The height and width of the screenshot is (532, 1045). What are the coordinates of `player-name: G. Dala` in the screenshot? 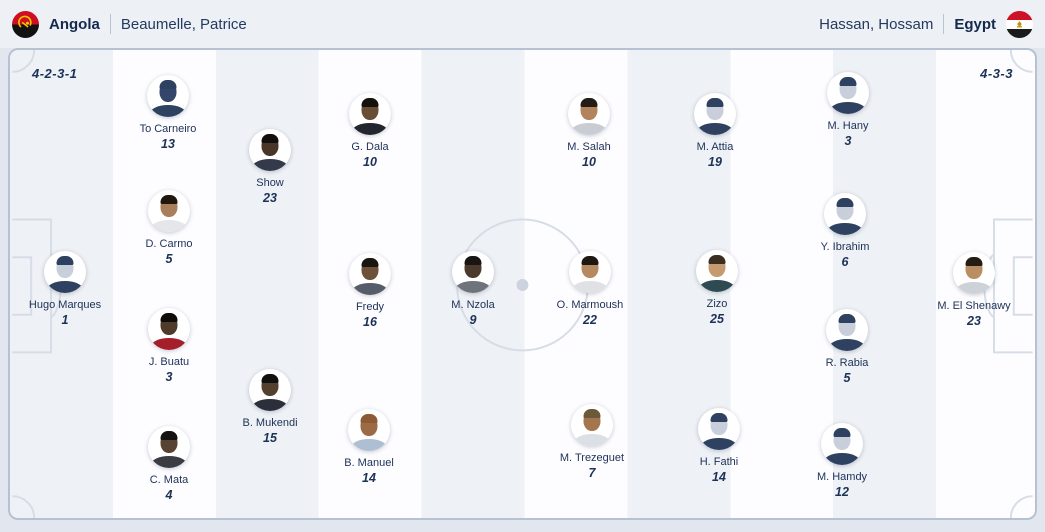 It's located at (370, 147).